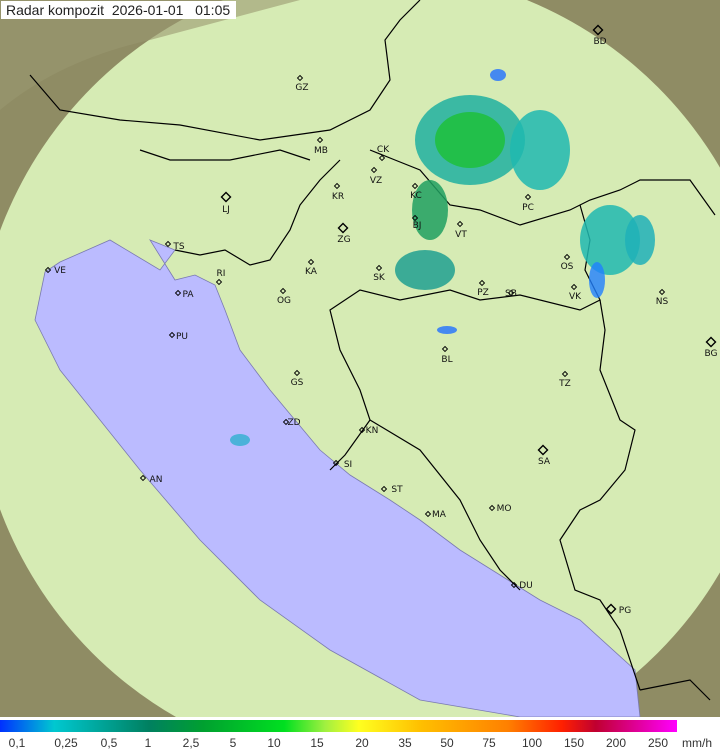 Image resolution: width=720 pixels, height=751 pixels. Describe the element at coordinates (338, 726) in the screenshot. I see `legend-color-scale` at that location.